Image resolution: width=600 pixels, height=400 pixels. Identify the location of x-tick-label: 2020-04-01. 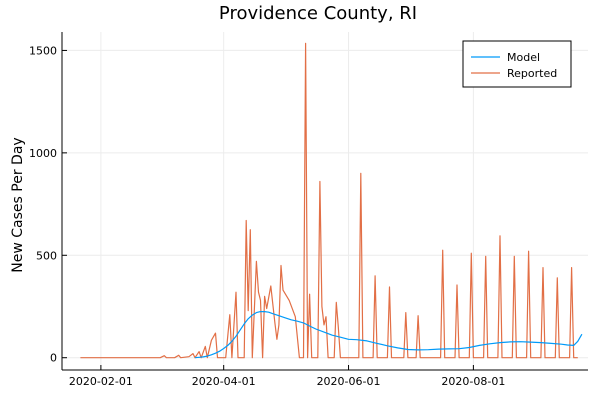
(224, 381).